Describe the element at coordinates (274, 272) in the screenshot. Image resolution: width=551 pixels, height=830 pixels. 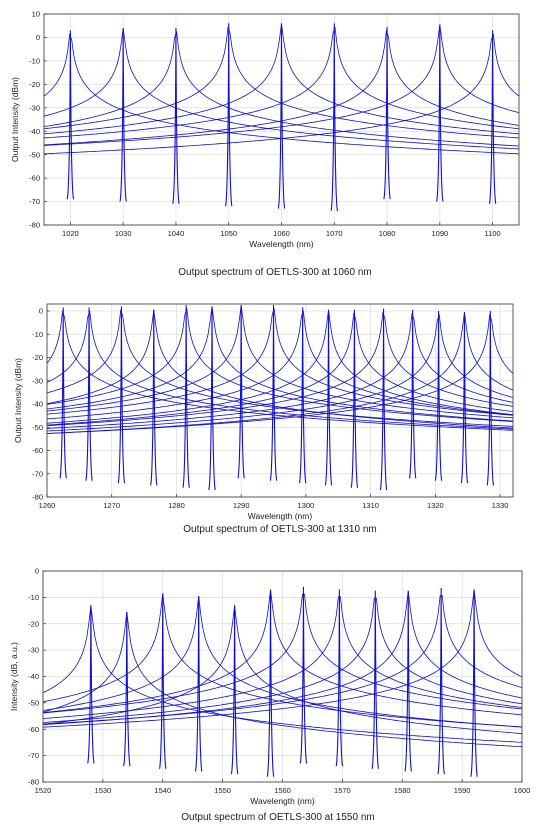
I see `caption-1060nm: Output spectrum of OETLS-300 at 1060 nm` at that location.